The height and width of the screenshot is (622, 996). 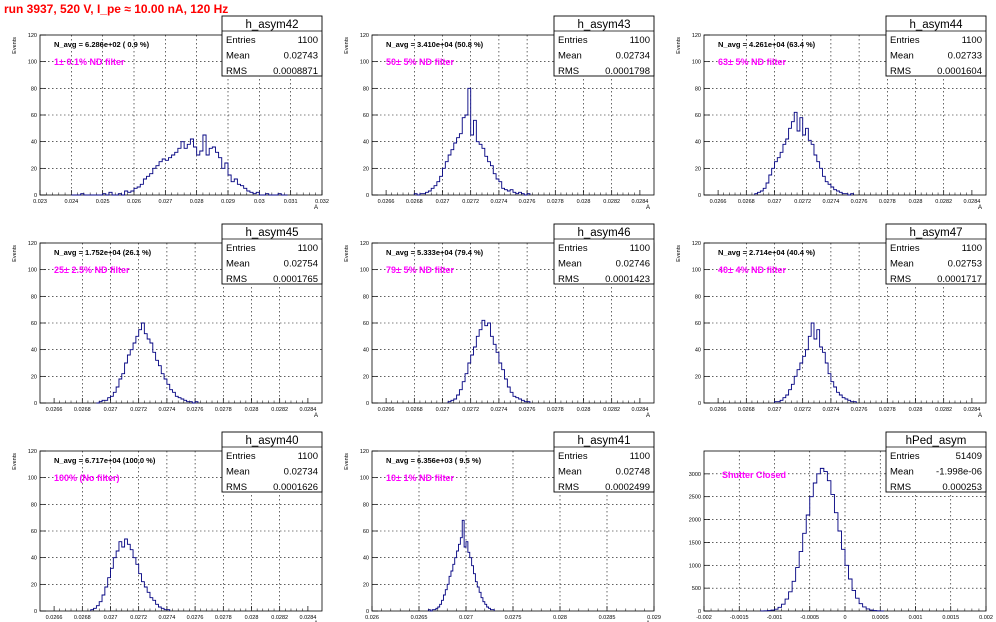 What do you see at coordinates (648, 416) in the screenshot?
I see `x-axis-title: A` at bounding box center [648, 416].